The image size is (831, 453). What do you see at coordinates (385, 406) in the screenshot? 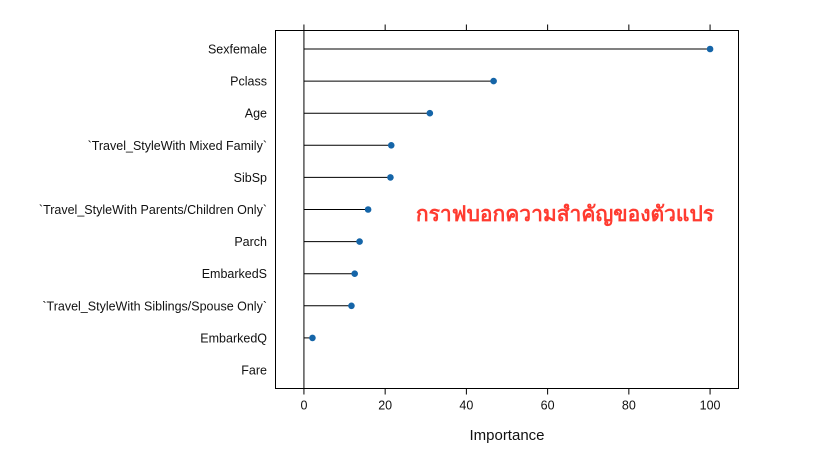
I see `x-tick-label: 20` at bounding box center [385, 406].